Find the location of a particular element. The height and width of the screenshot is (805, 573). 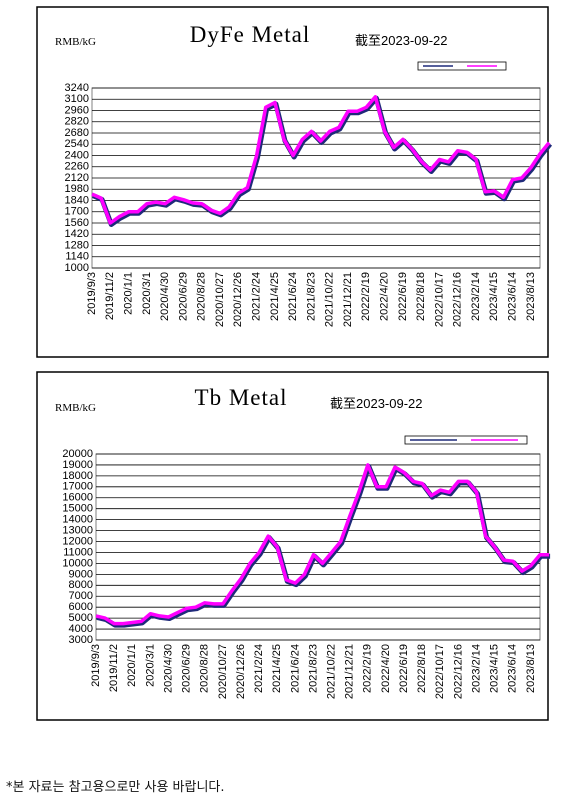

y-tick-label: 12000 is located at coordinates (77, 541).